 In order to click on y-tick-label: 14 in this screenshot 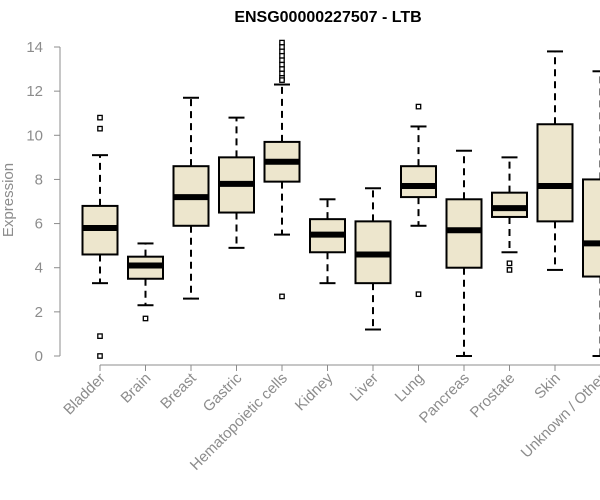, I will do `click(34, 47)`.